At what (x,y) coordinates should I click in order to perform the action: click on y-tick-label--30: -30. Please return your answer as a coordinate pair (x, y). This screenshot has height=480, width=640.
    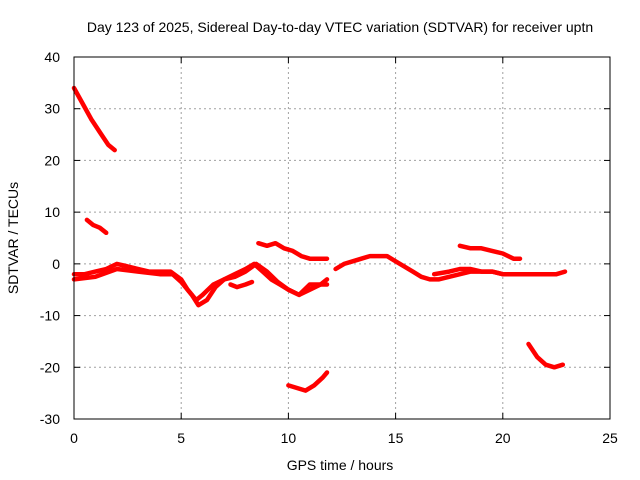
    Looking at the image, I should click on (50, 419).